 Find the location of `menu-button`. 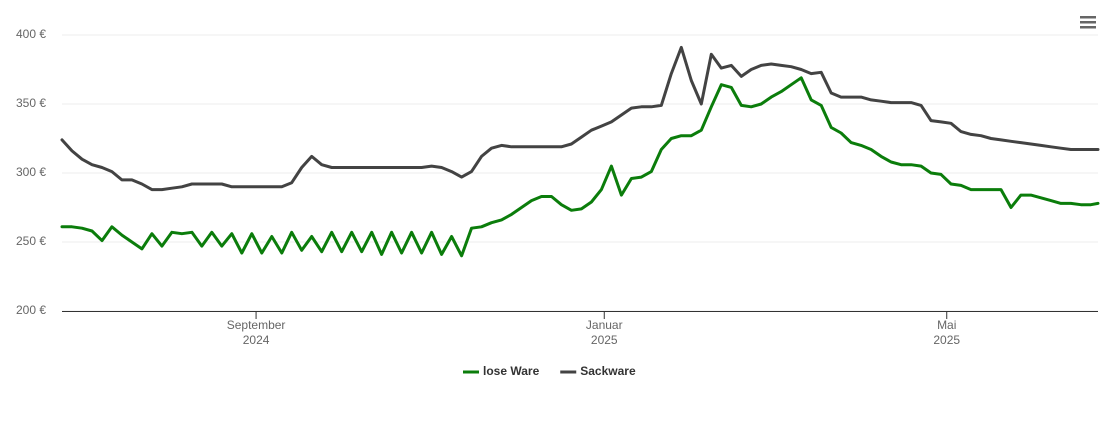

menu-button is located at coordinates (1088, 22).